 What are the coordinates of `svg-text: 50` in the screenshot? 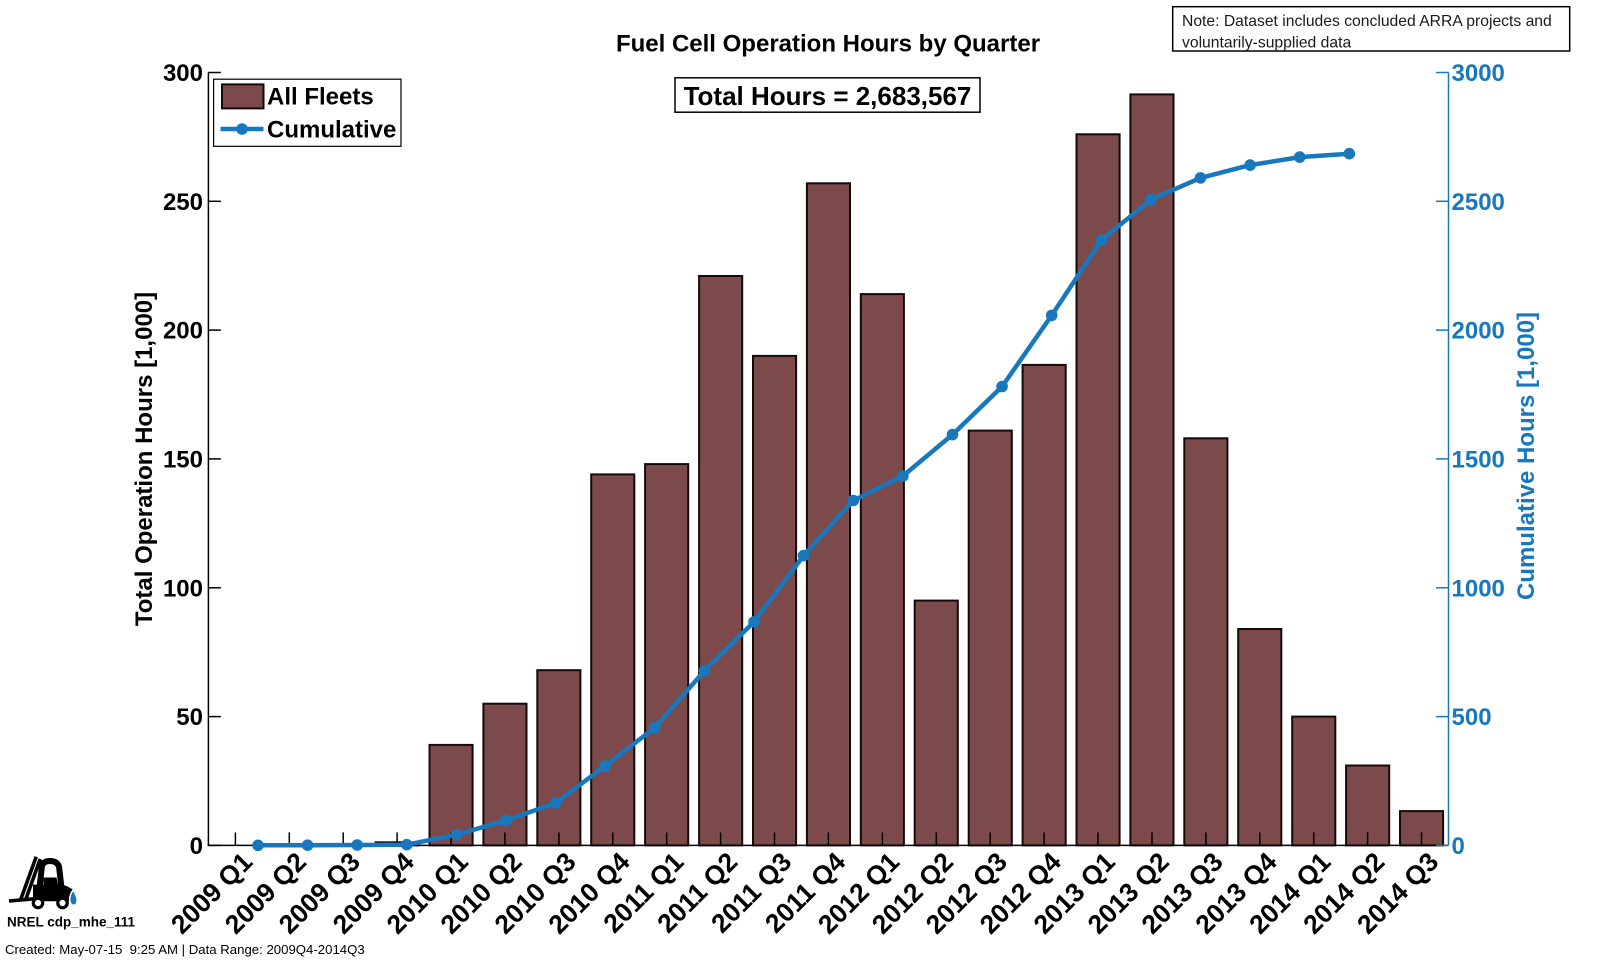 It's located at (189, 717).